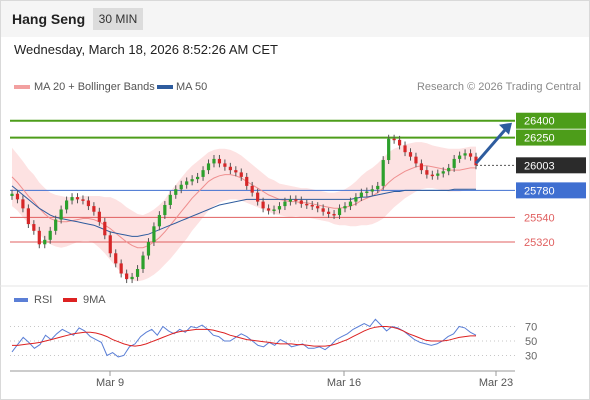 The image size is (590, 400). What do you see at coordinates (539, 218) in the screenshot?
I see `level-label-25540: 25540` at bounding box center [539, 218].